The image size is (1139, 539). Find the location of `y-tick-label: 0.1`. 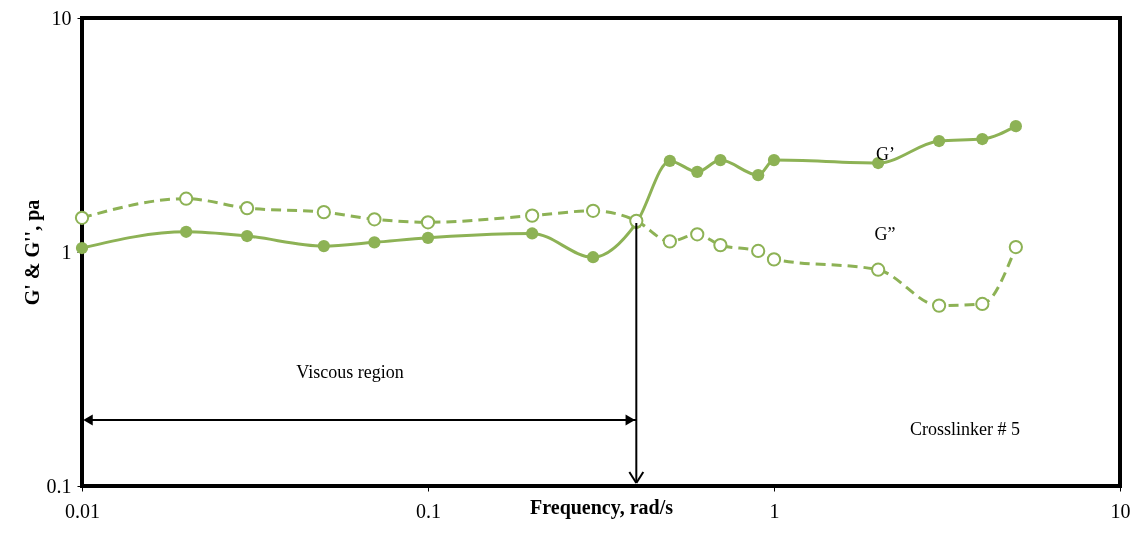

y-tick-label: 0.1 is located at coordinates (59, 485).